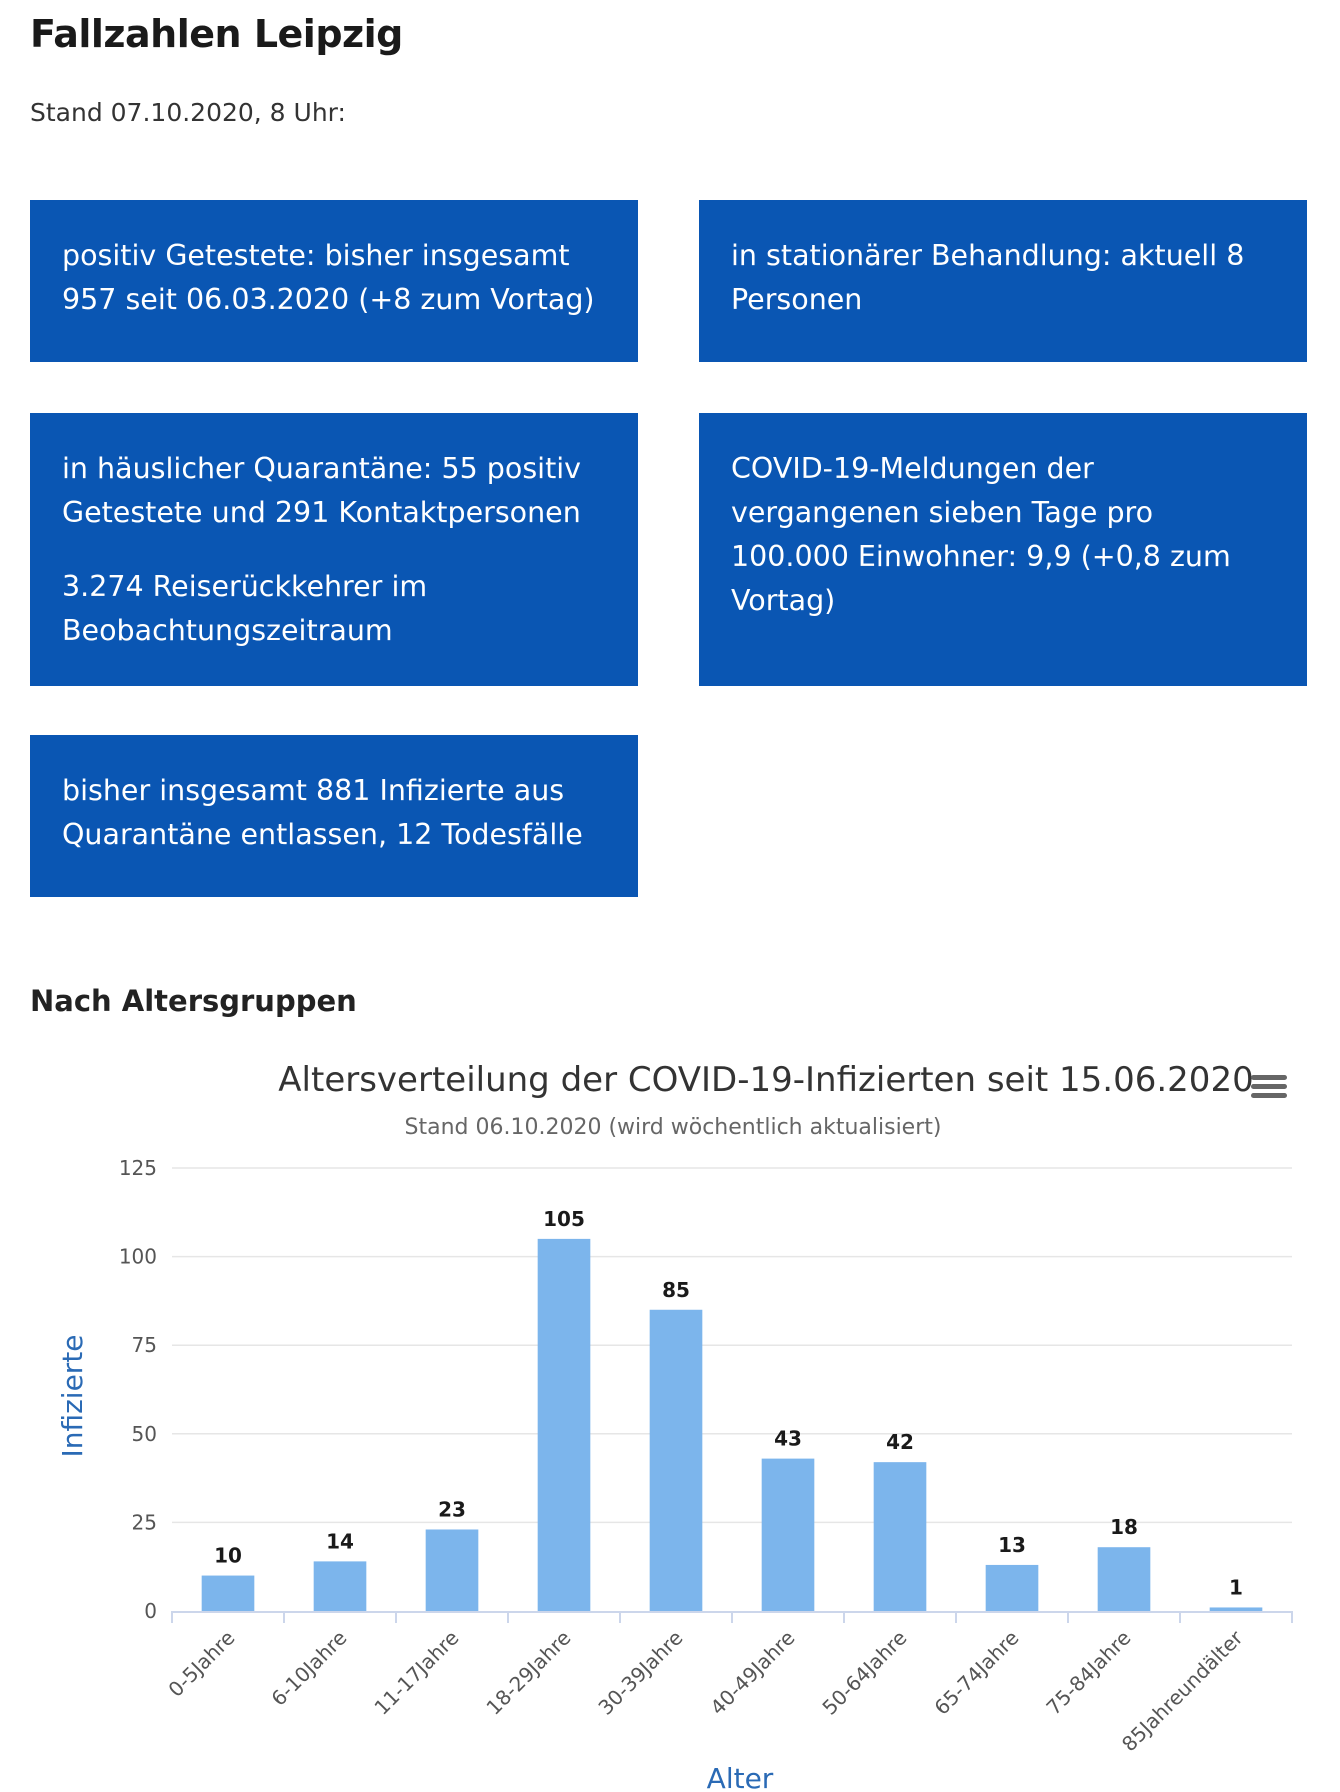  What do you see at coordinates (188, 112) in the screenshot?
I see `stand-date: Stand 07.10.2020, 8 Uhr:` at bounding box center [188, 112].